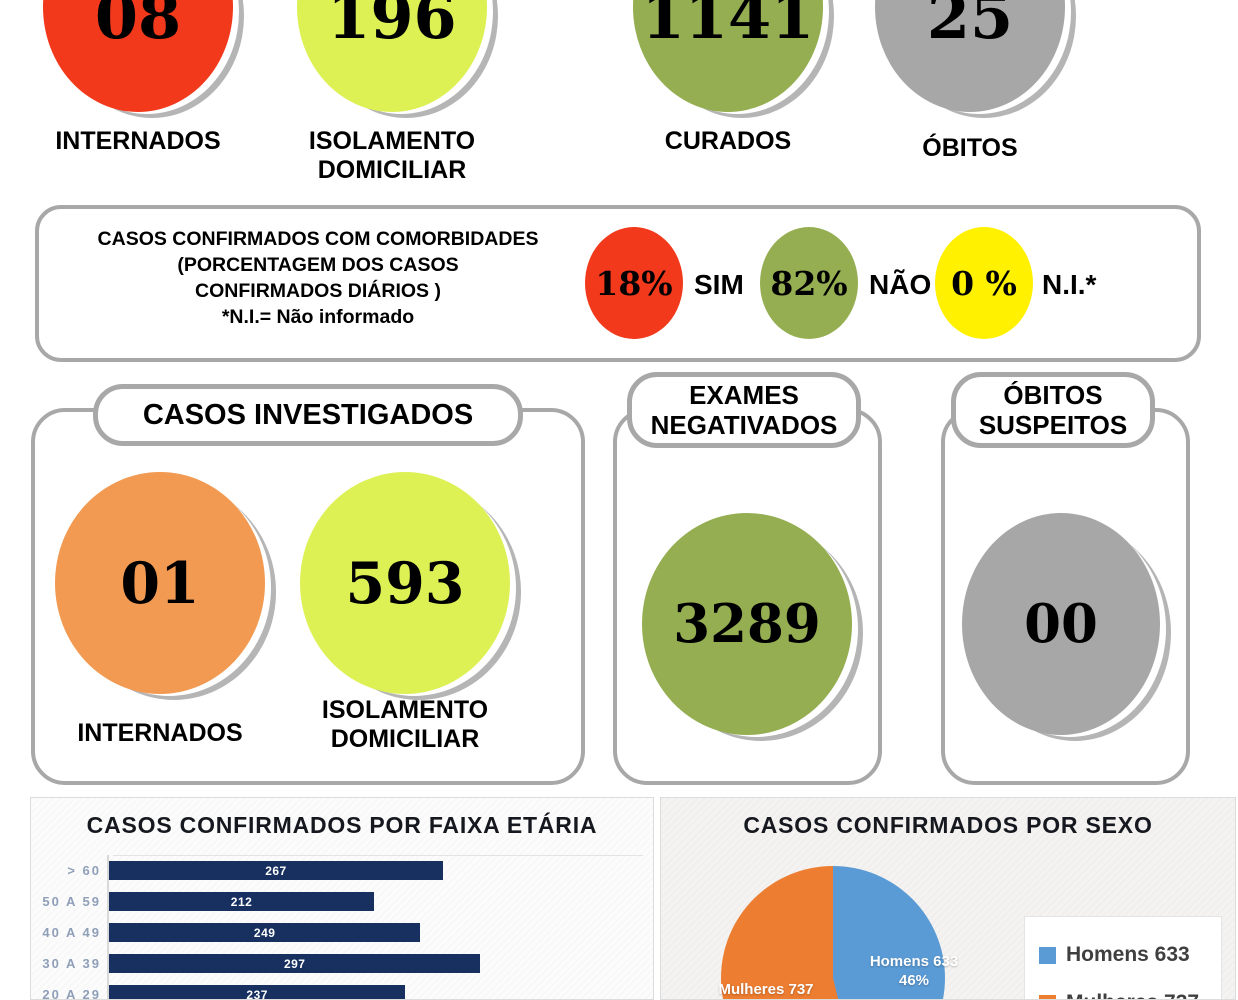  Describe the element at coordinates (160, 733) in the screenshot. I see `investigated-label-internados: INTERNADOS` at that location.